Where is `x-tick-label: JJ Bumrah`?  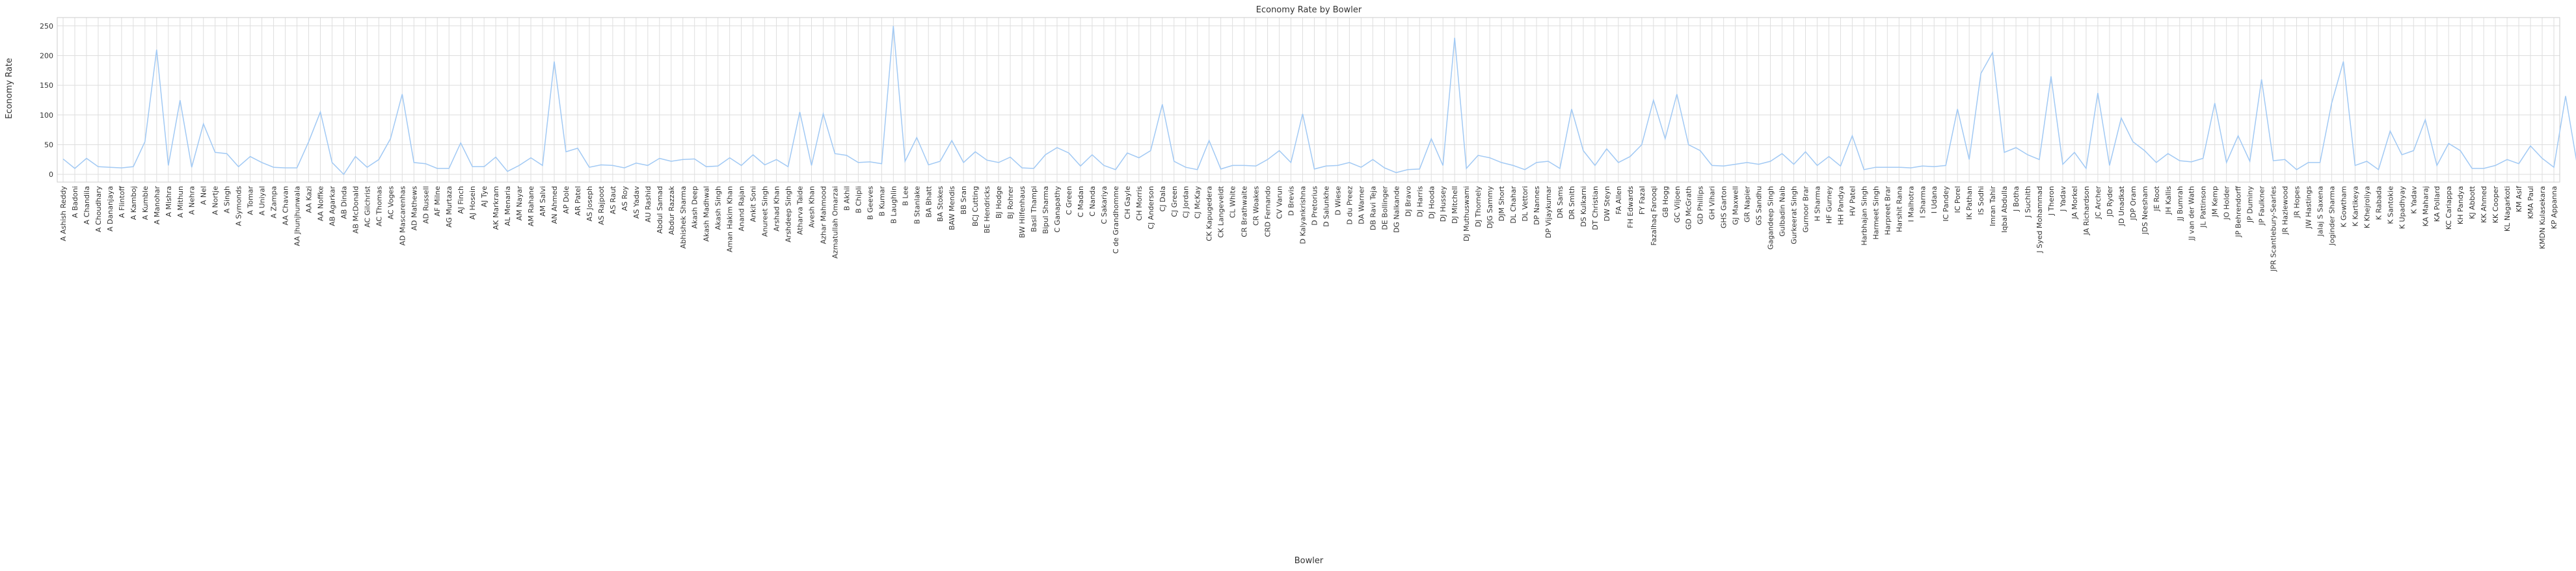
x-tick-label: JJ Bumrah is located at coordinates (2180, 203).